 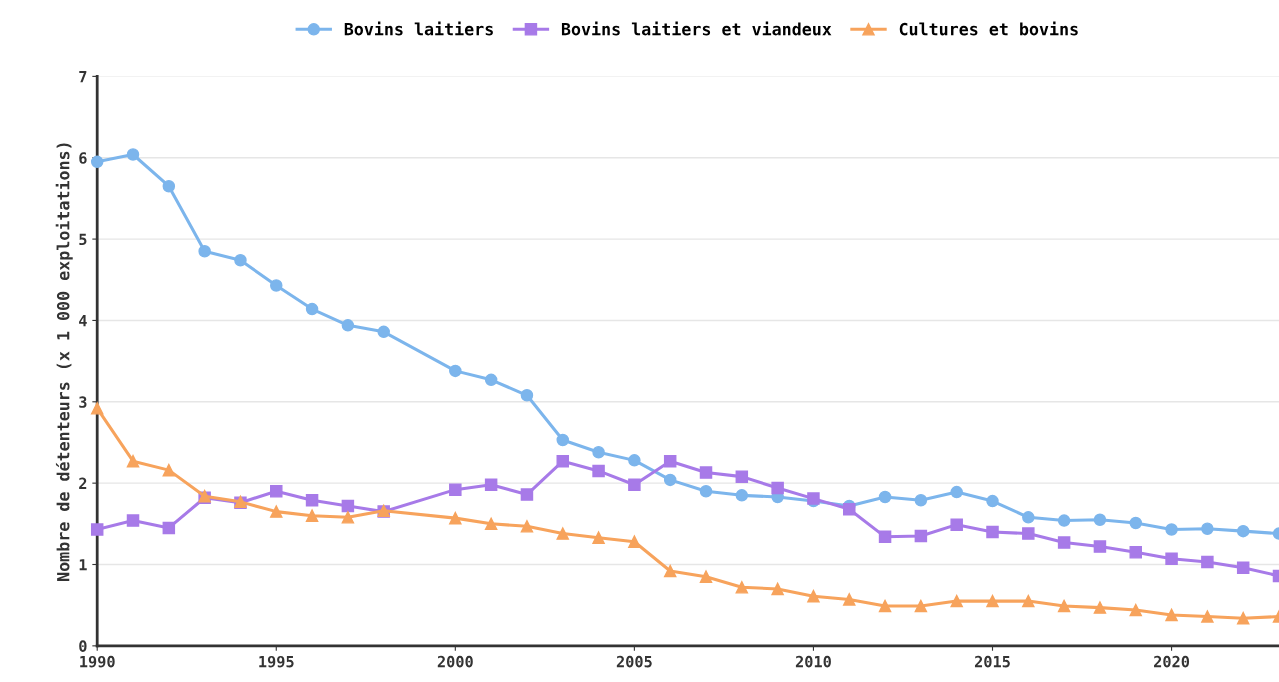 I want to click on legend-label: Bovins laitiers, so click(x=418, y=28).